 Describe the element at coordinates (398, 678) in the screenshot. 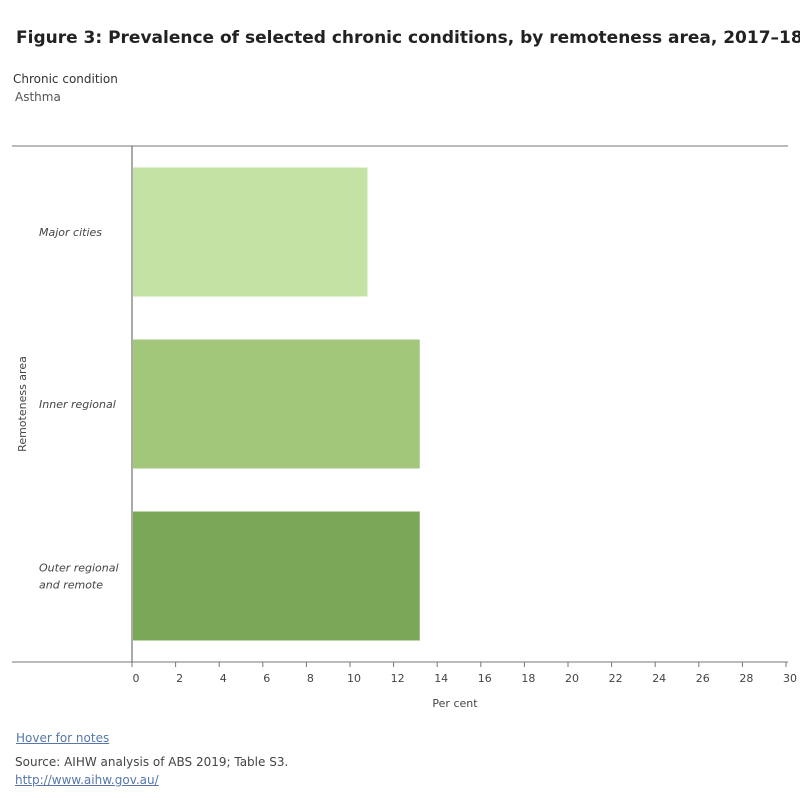

I see `x-tick-label: 12` at that location.